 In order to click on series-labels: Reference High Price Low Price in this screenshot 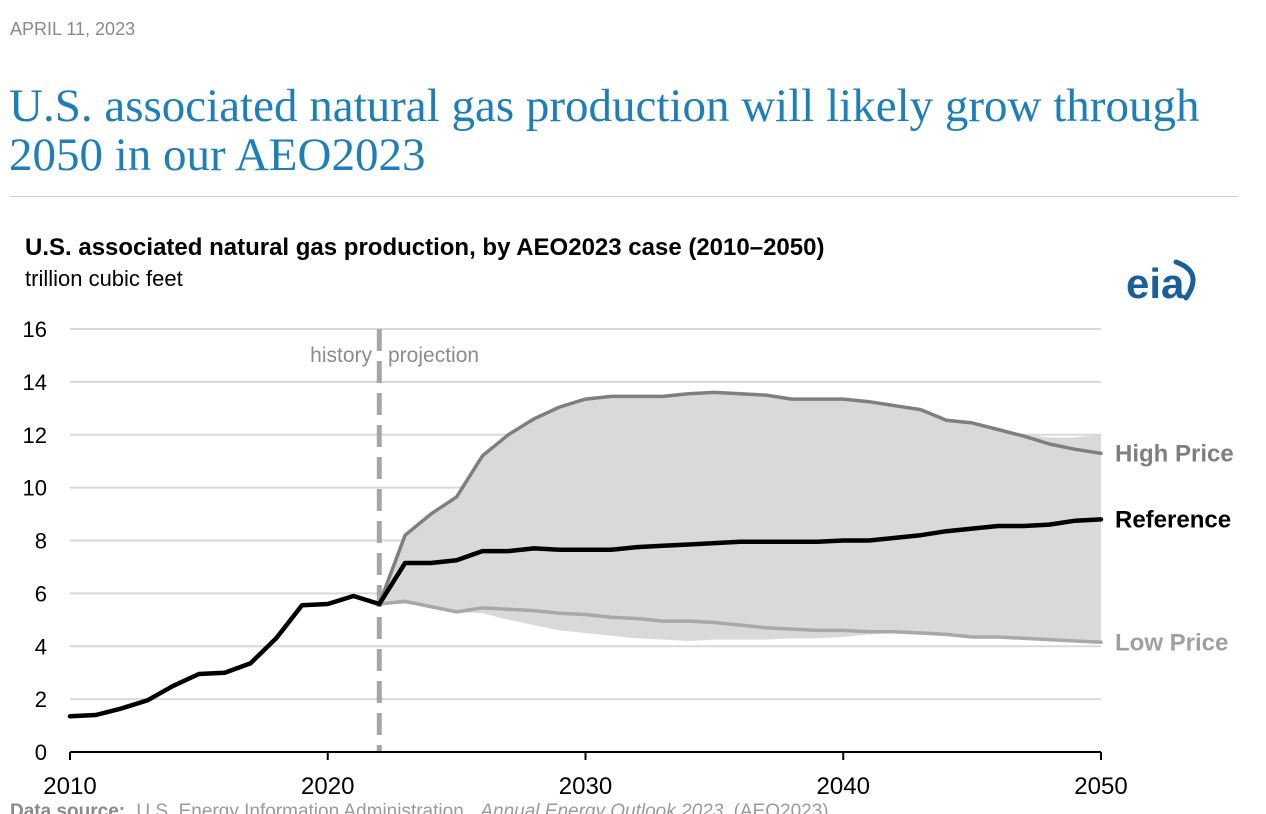, I will do `click(1174, 548)`.